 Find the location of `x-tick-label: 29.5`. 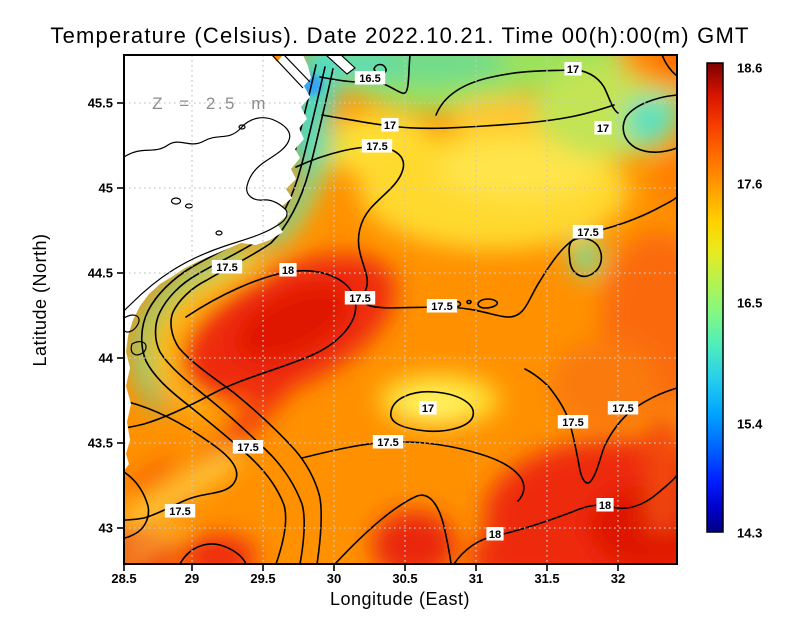

x-tick-label: 29.5 is located at coordinates (262, 578).